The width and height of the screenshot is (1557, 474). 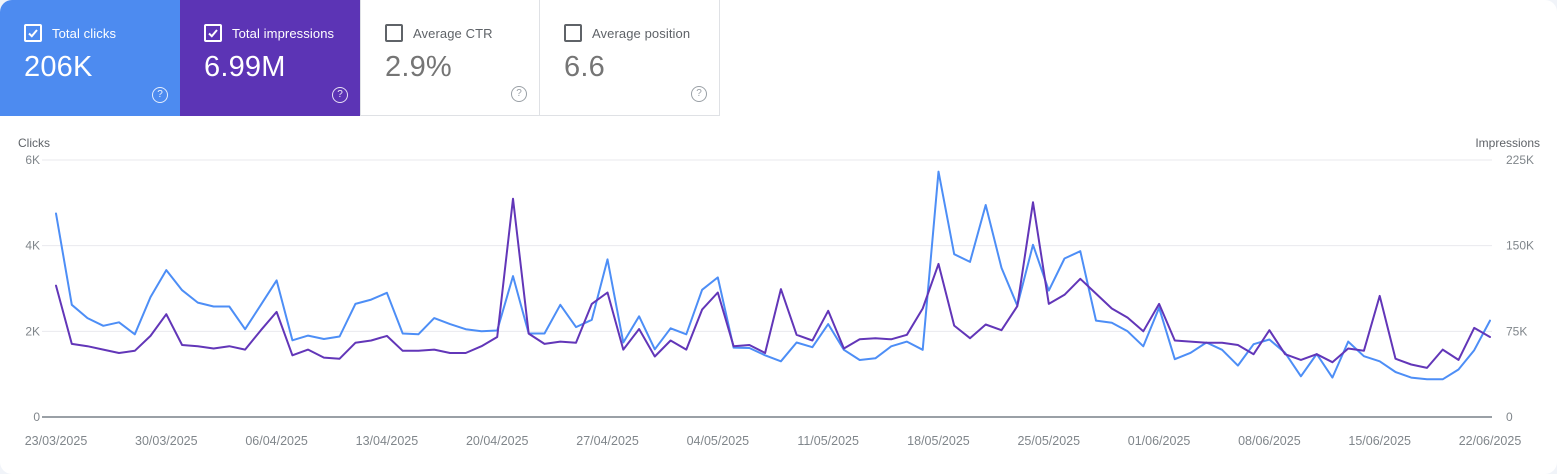 I want to click on x-axis-date-label: 25/05/2025, so click(x=1048, y=441).